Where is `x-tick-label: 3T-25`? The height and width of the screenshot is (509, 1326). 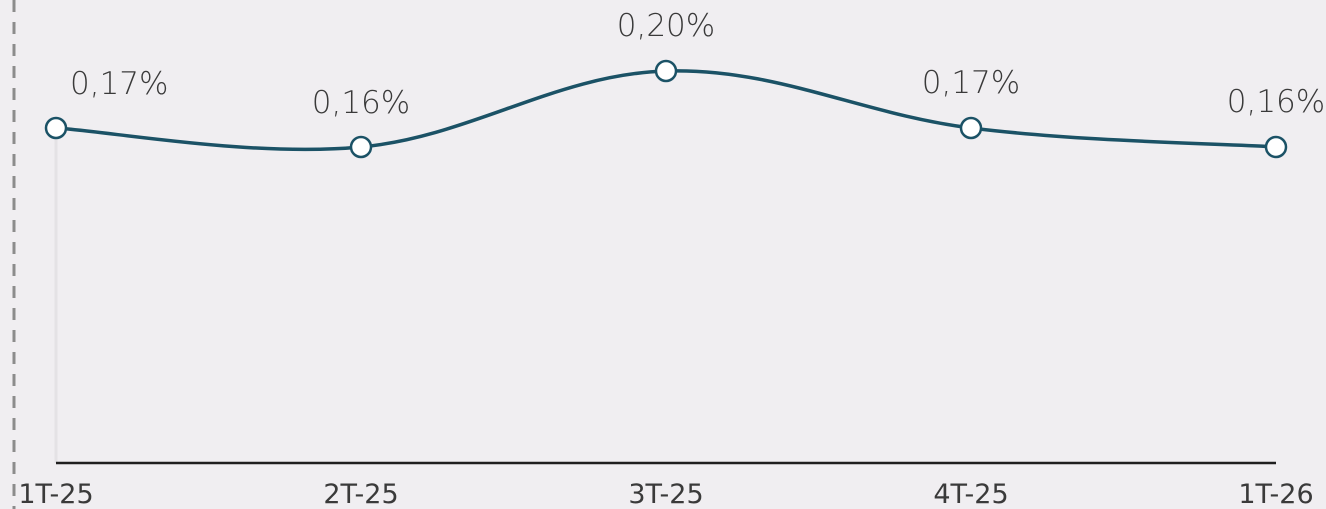 x-tick-label: 3T-25 is located at coordinates (665, 494).